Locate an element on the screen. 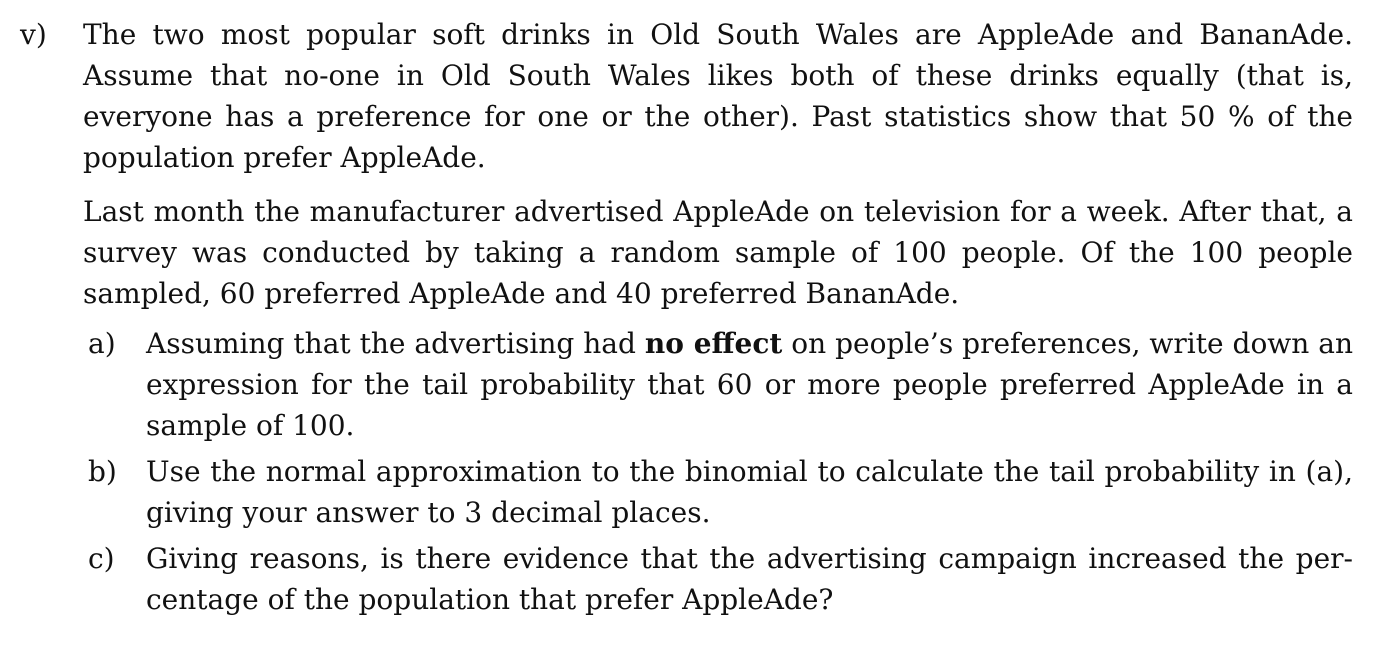 Image resolution: width=1396 pixels, height=652 pixels. part-a-text-before: Assuming that the advertising had is located at coordinates (395, 343).